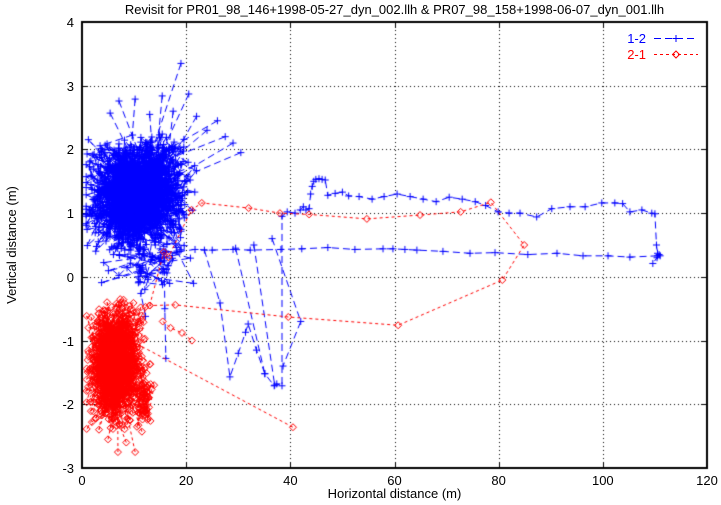 This screenshot has height=505, width=721. What do you see at coordinates (68, 405) in the screenshot?
I see `y-tick-label: -2` at bounding box center [68, 405].